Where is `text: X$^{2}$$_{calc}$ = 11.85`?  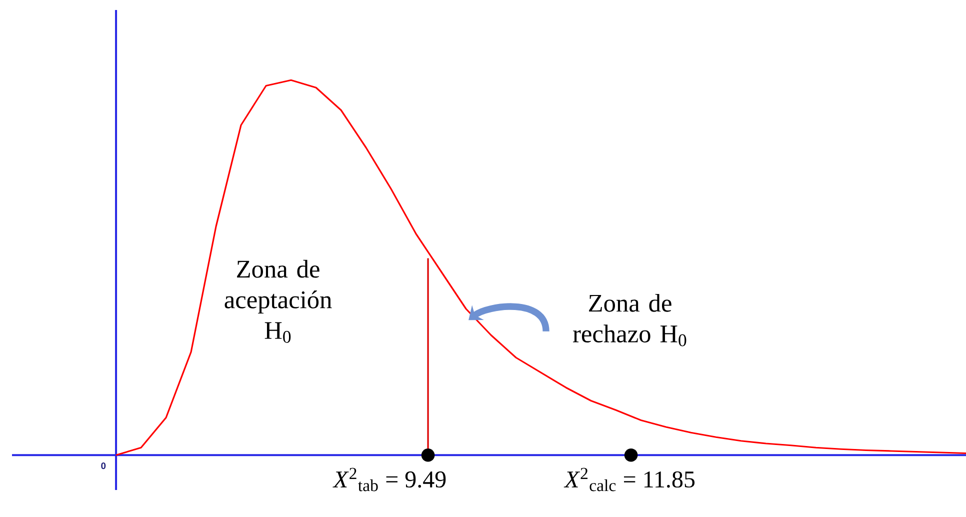 text: X$^{2}$$_{calc}$ = 11.85 is located at coordinates (629, 480).